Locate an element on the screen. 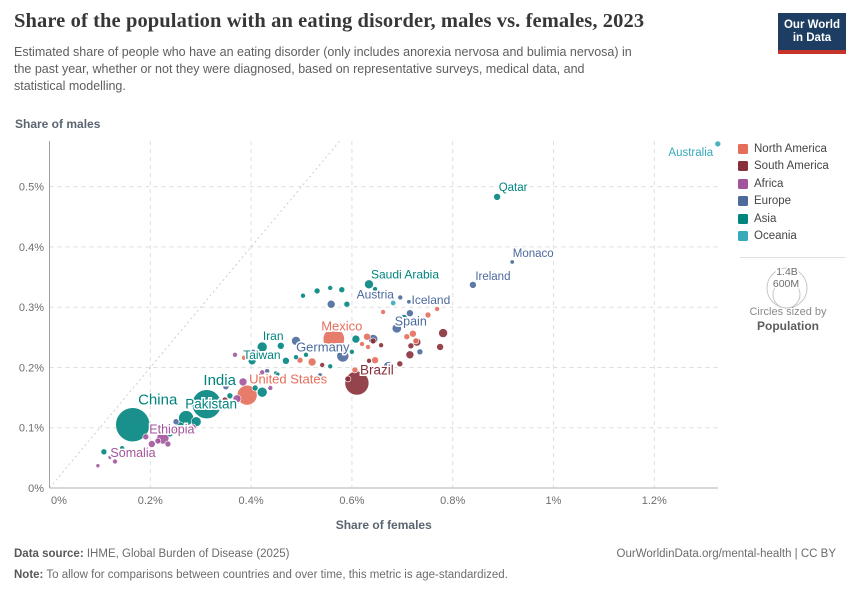  country-label-germany: Germany is located at coordinates (323, 347).